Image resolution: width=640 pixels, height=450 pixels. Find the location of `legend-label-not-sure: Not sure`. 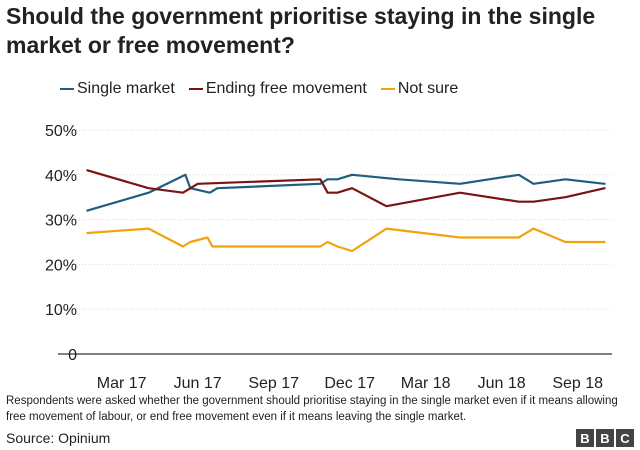

legend-label-not-sure: Not sure is located at coordinates (428, 88).